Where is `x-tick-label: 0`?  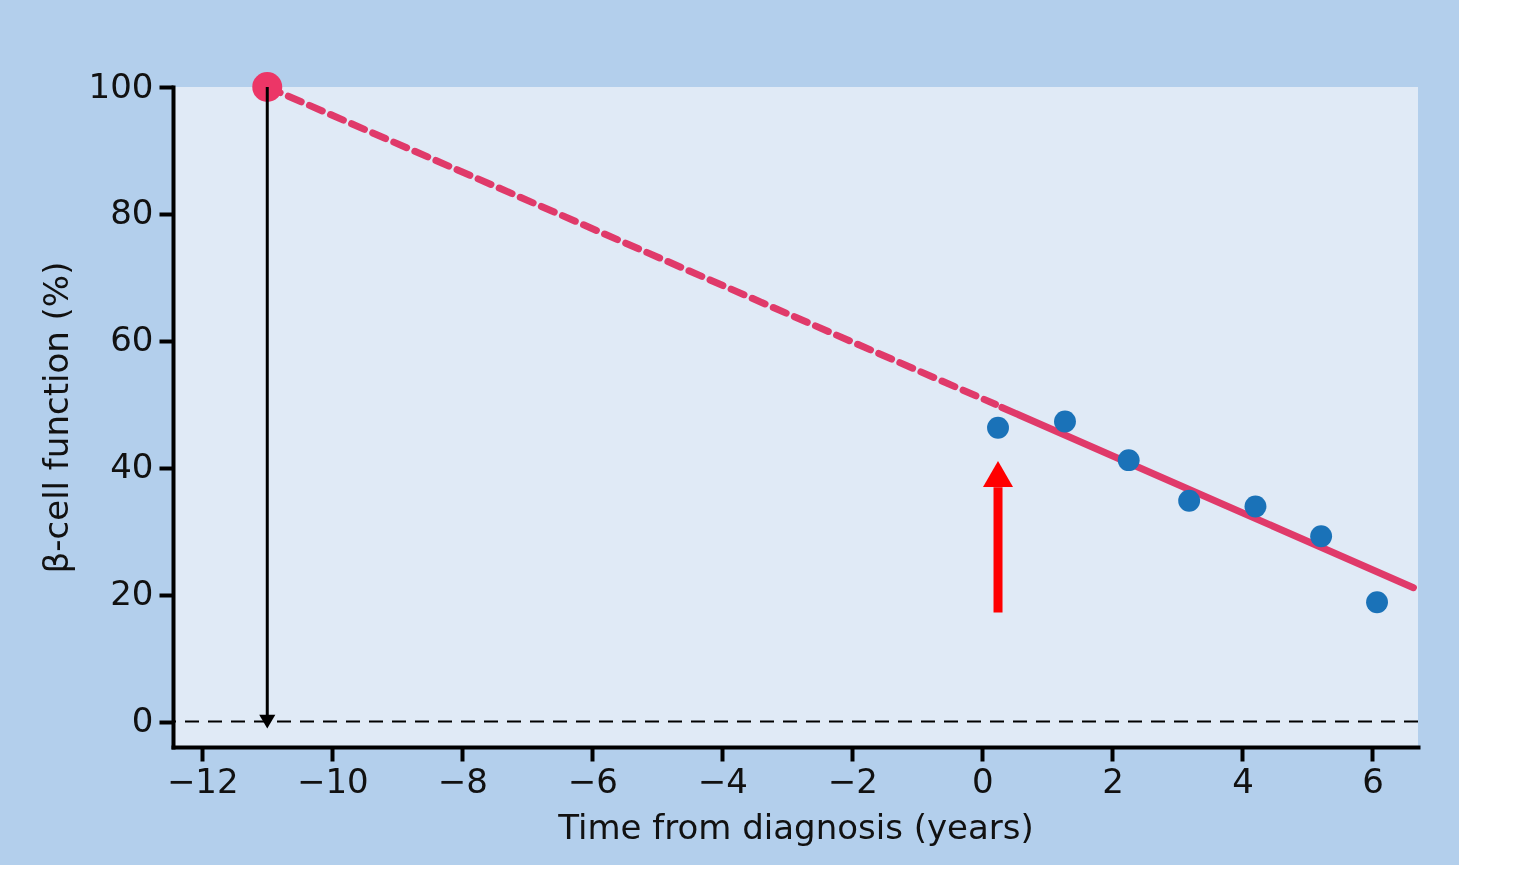
x-tick-label: 0 is located at coordinates (983, 780).